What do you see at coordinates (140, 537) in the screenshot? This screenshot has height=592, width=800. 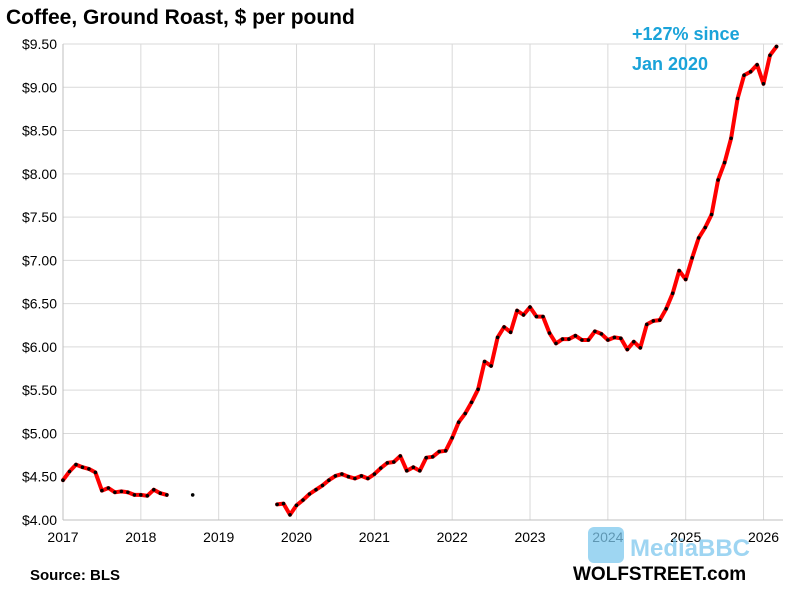 I see `x-tick-label: 2018` at bounding box center [140, 537].